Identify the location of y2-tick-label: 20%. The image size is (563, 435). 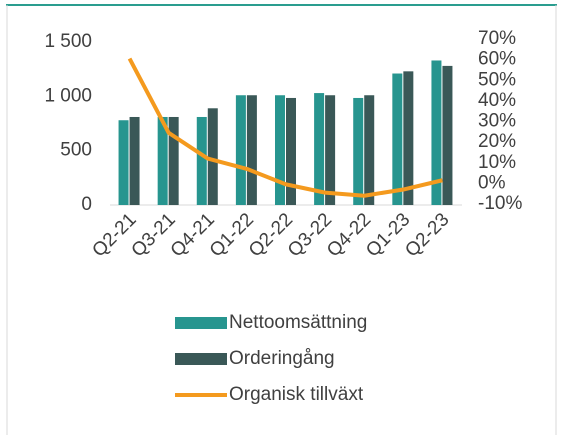
(497, 141).